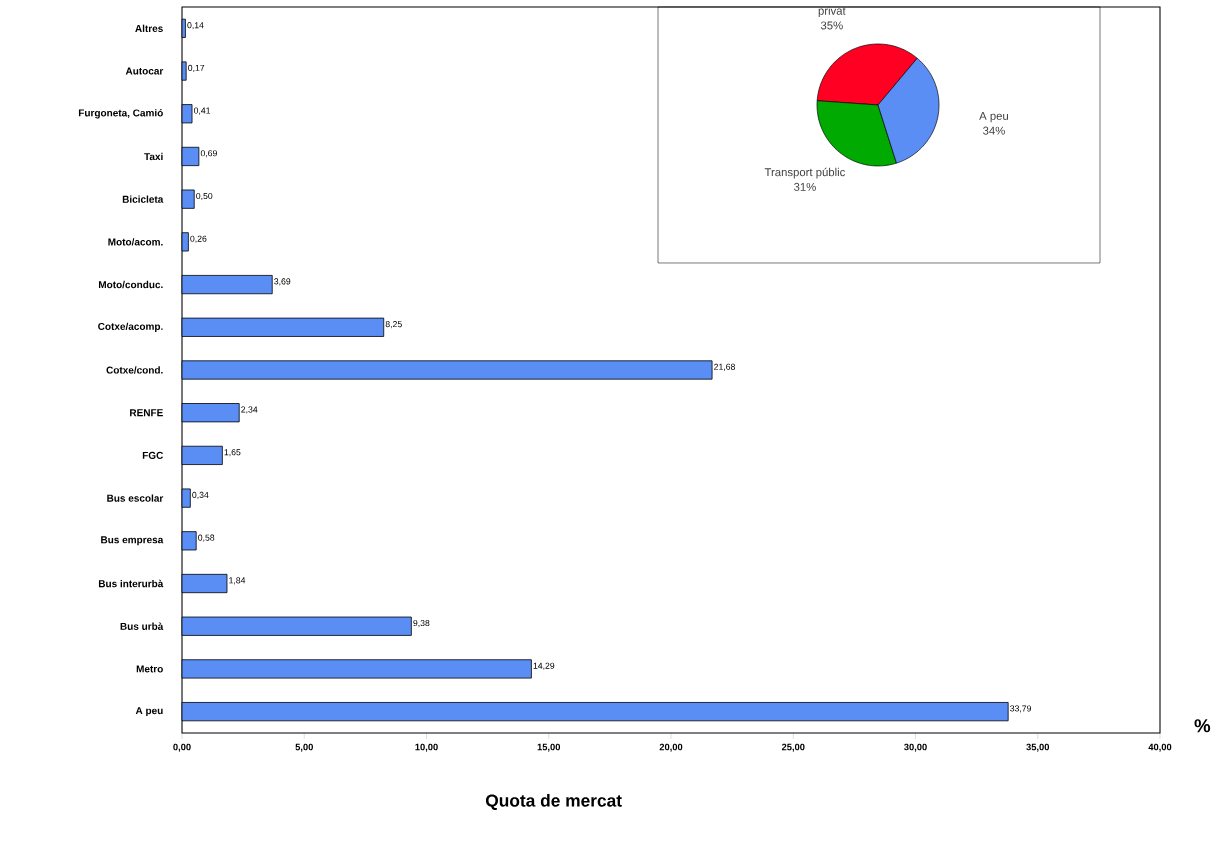  I want to click on y-tick-label: Metro, so click(149, 669).